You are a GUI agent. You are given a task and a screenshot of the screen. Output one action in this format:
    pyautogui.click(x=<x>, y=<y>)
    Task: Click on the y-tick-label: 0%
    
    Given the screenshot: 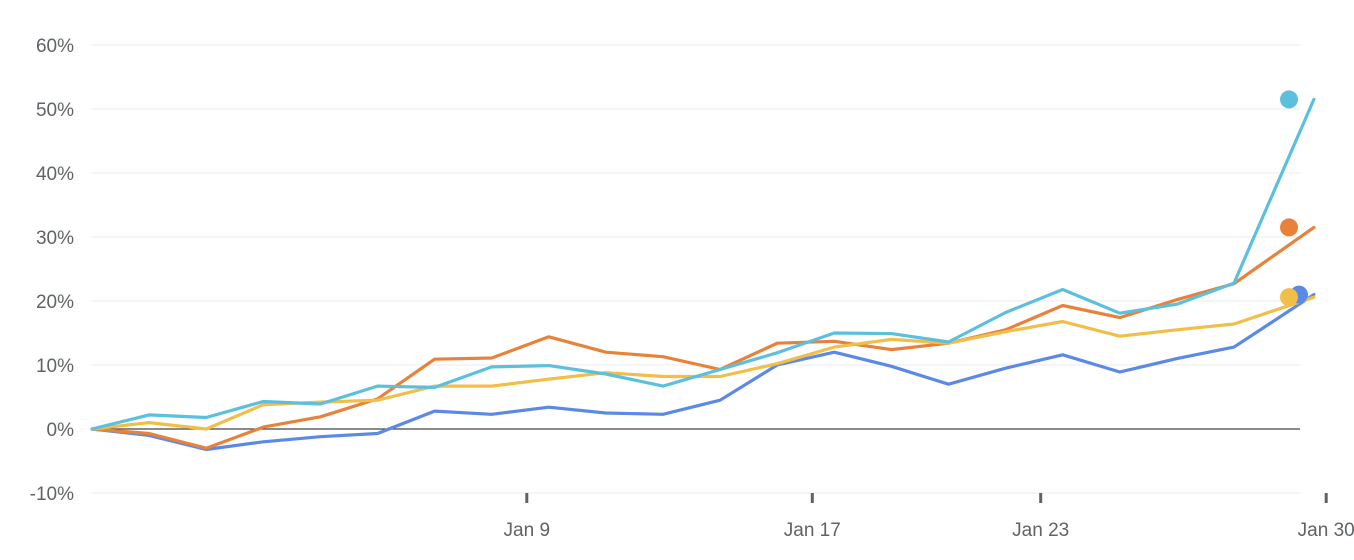 What is the action you would take?
    pyautogui.click(x=61, y=430)
    